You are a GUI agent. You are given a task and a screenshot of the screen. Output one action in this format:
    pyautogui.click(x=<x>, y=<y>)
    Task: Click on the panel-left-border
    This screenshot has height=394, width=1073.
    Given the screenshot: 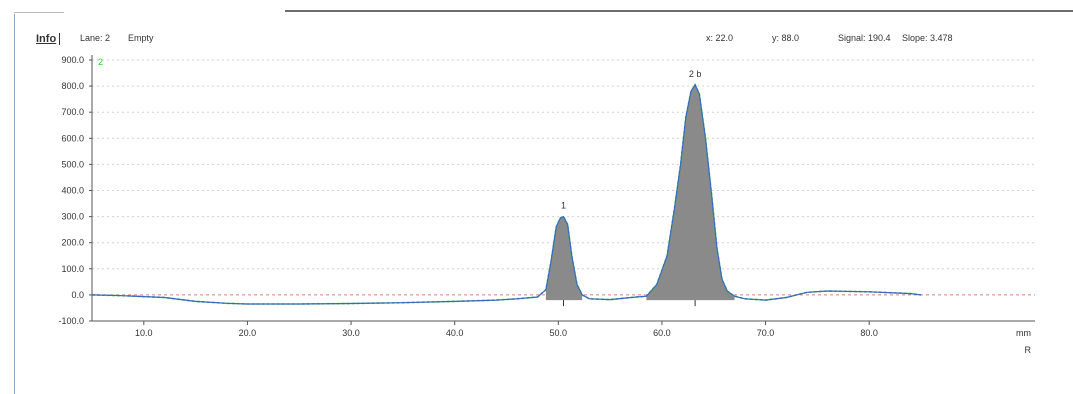 What is the action you would take?
    pyautogui.click(x=14, y=204)
    